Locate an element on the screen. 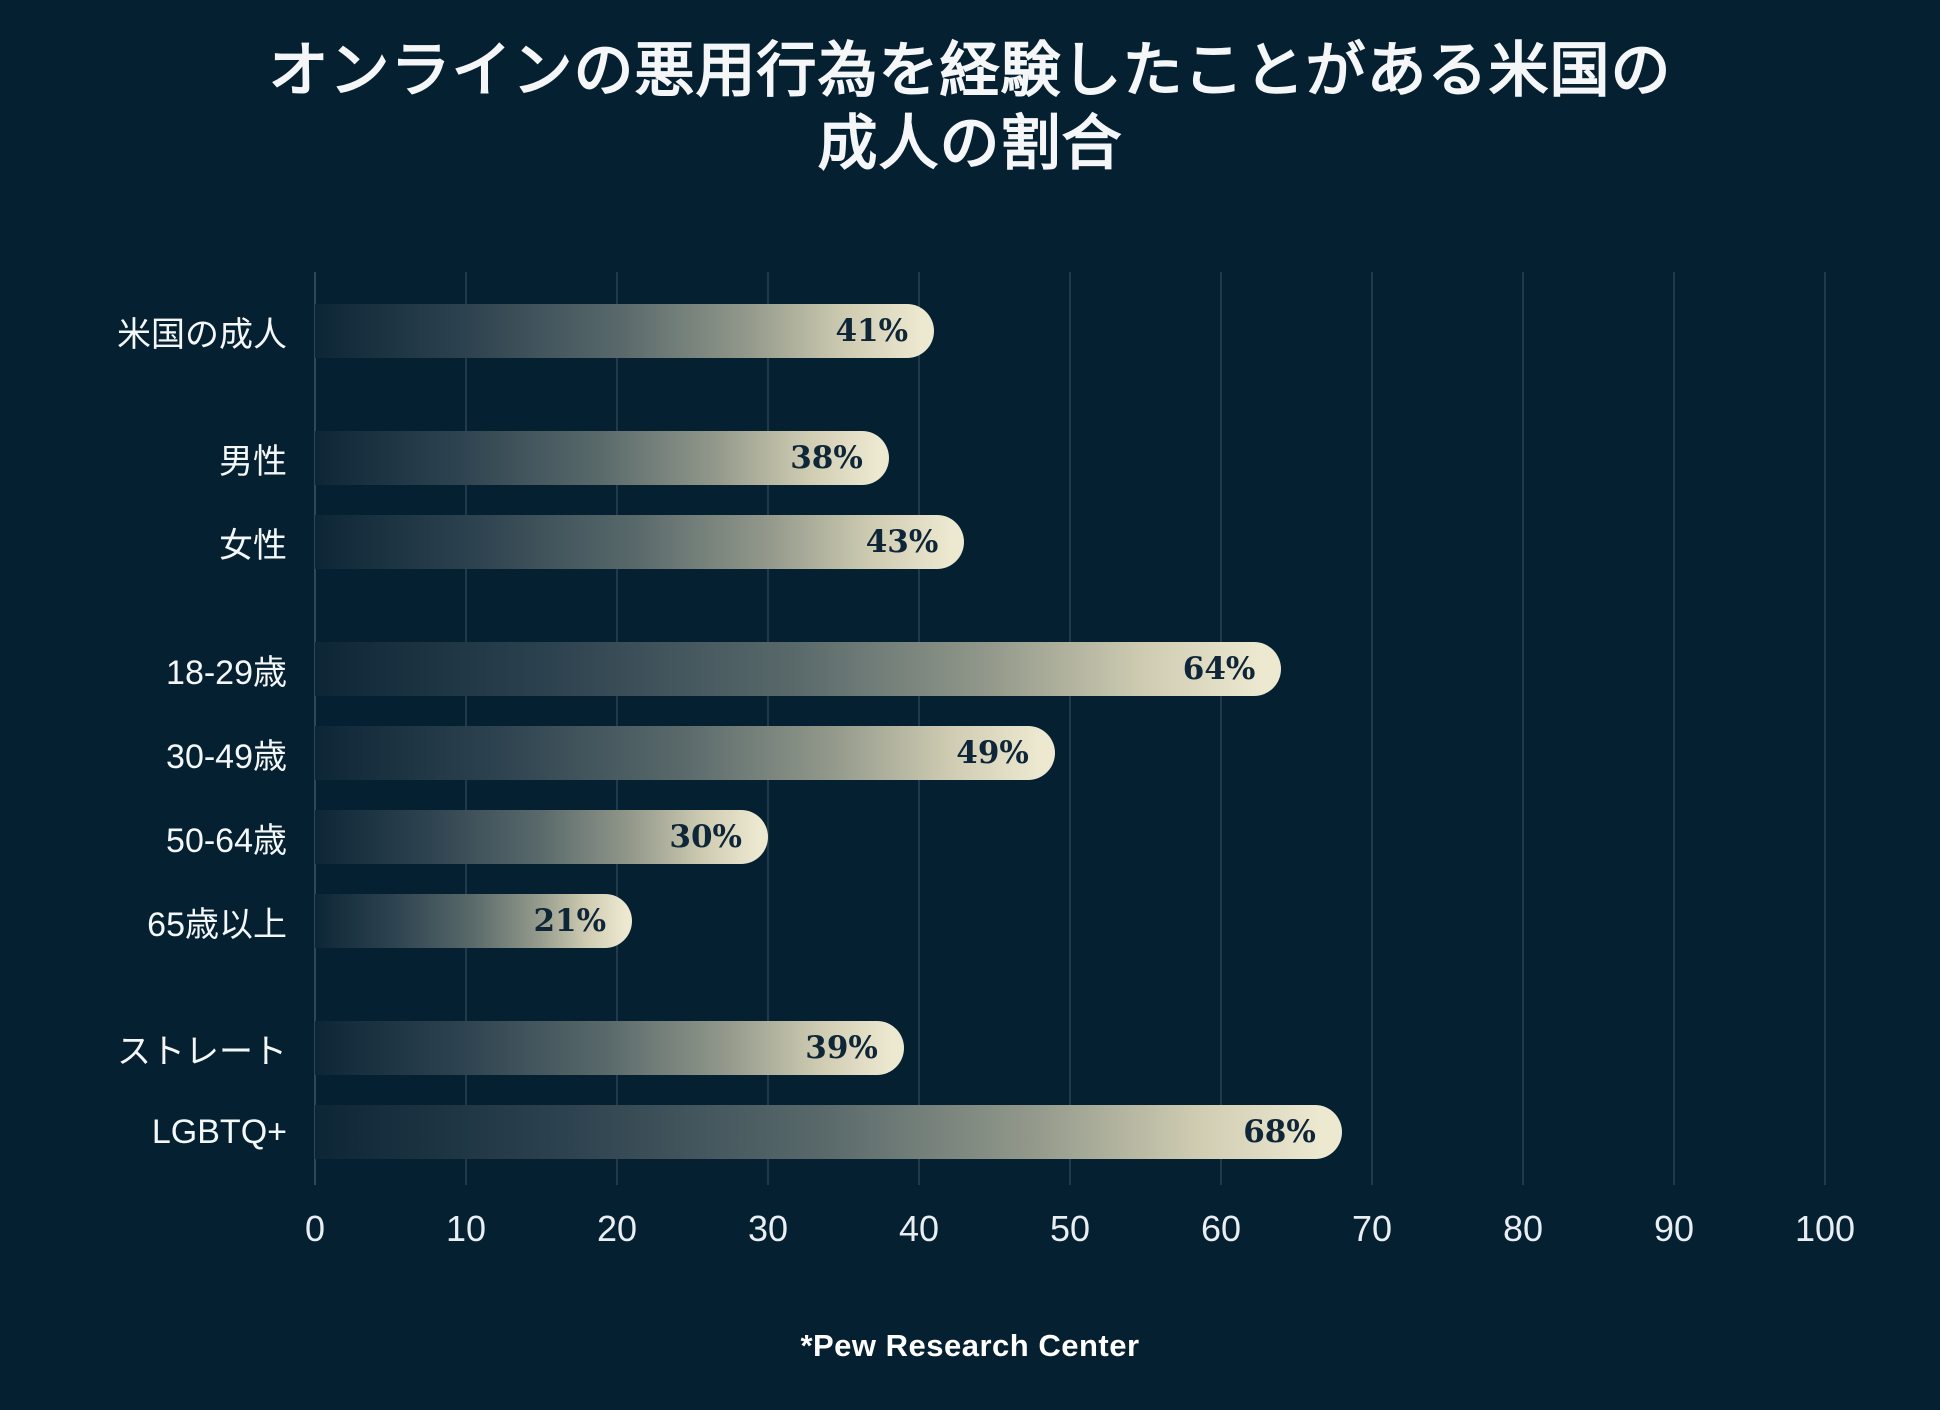 Image resolution: width=1940 pixels, height=1410 pixels. x-tick-label: 60 is located at coordinates (1221, 1228).